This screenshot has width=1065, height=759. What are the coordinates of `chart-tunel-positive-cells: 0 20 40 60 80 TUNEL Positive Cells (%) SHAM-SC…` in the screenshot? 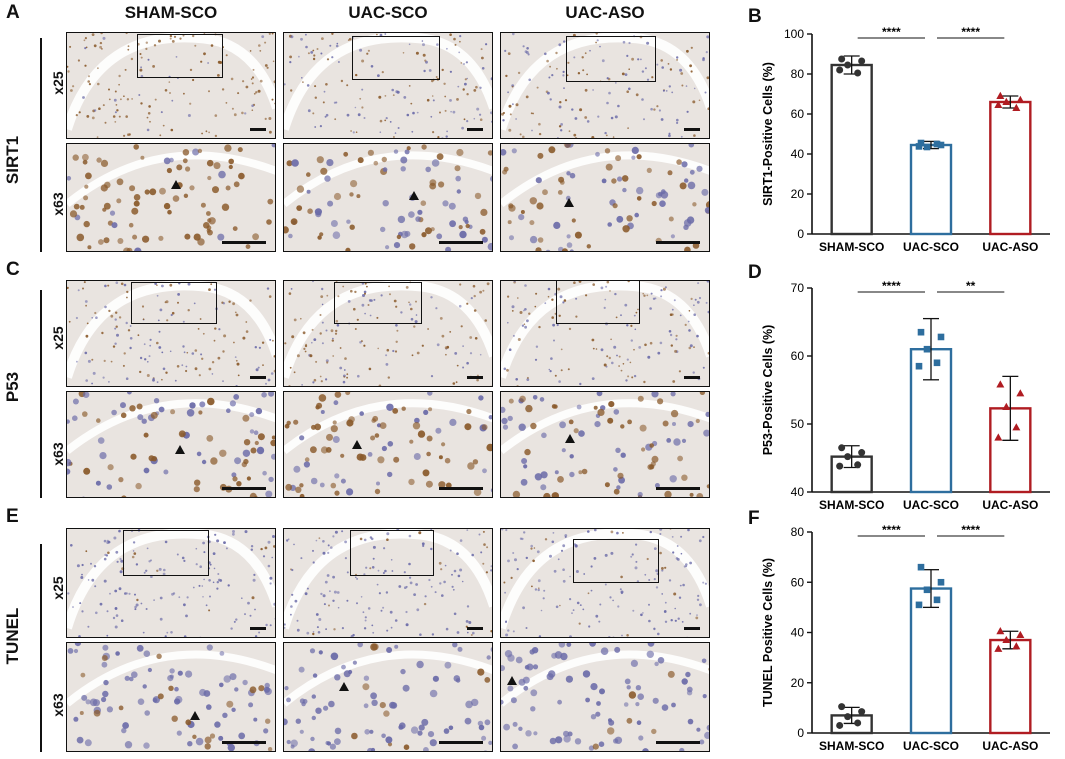 It's located at (905, 638).